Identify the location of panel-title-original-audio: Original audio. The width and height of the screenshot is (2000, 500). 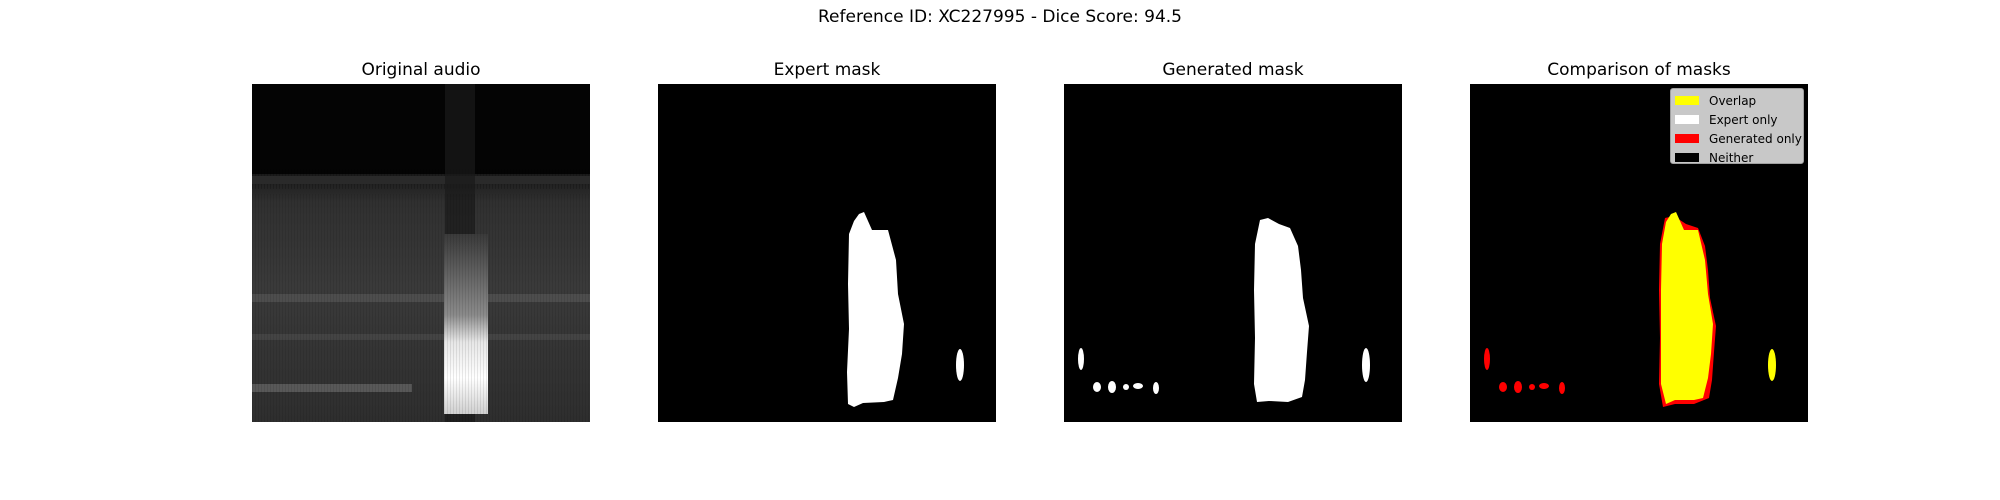
(421, 70).